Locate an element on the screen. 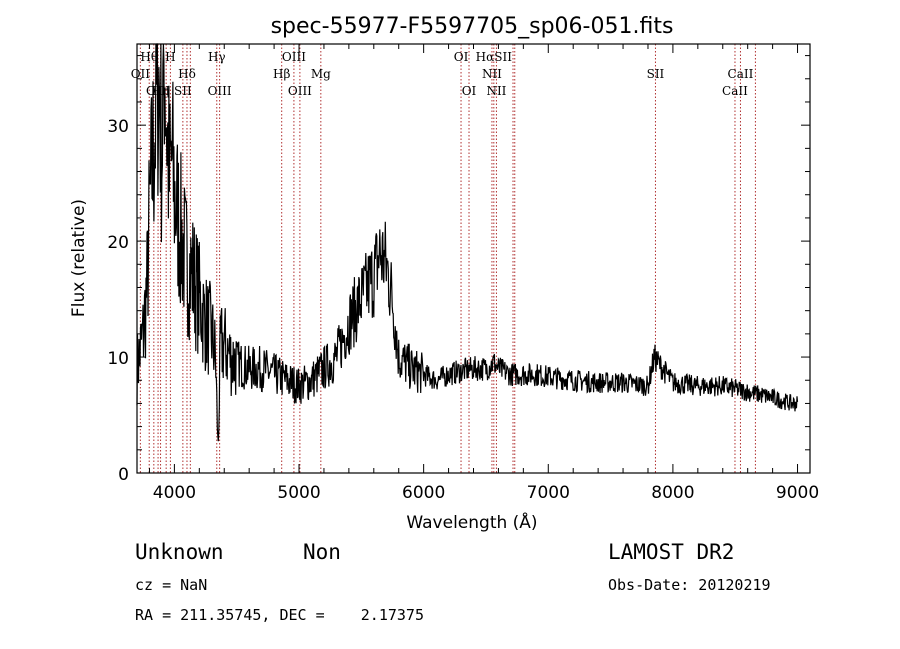 This screenshot has height=649, width=900. line-marker-label: OII is located at coordinates (141, 74).